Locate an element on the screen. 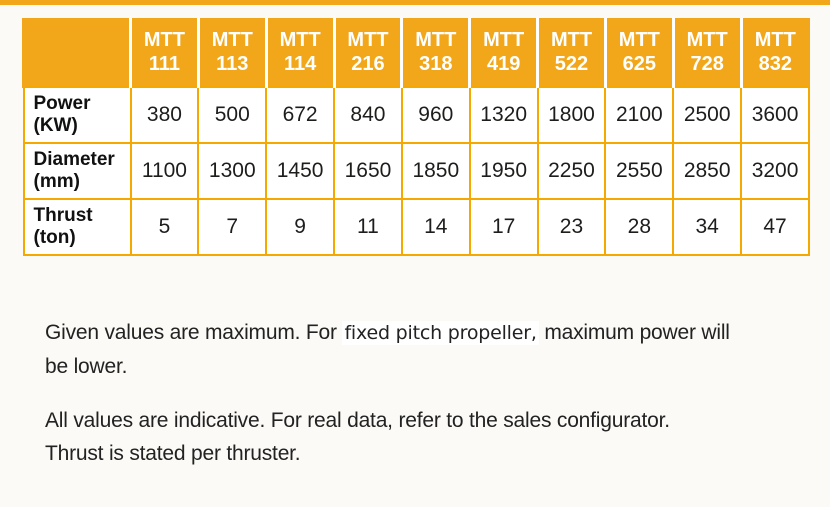 The width and height of the screenshot is (830, 507). value-cell: 2250 is located at coordinates (571, 171).